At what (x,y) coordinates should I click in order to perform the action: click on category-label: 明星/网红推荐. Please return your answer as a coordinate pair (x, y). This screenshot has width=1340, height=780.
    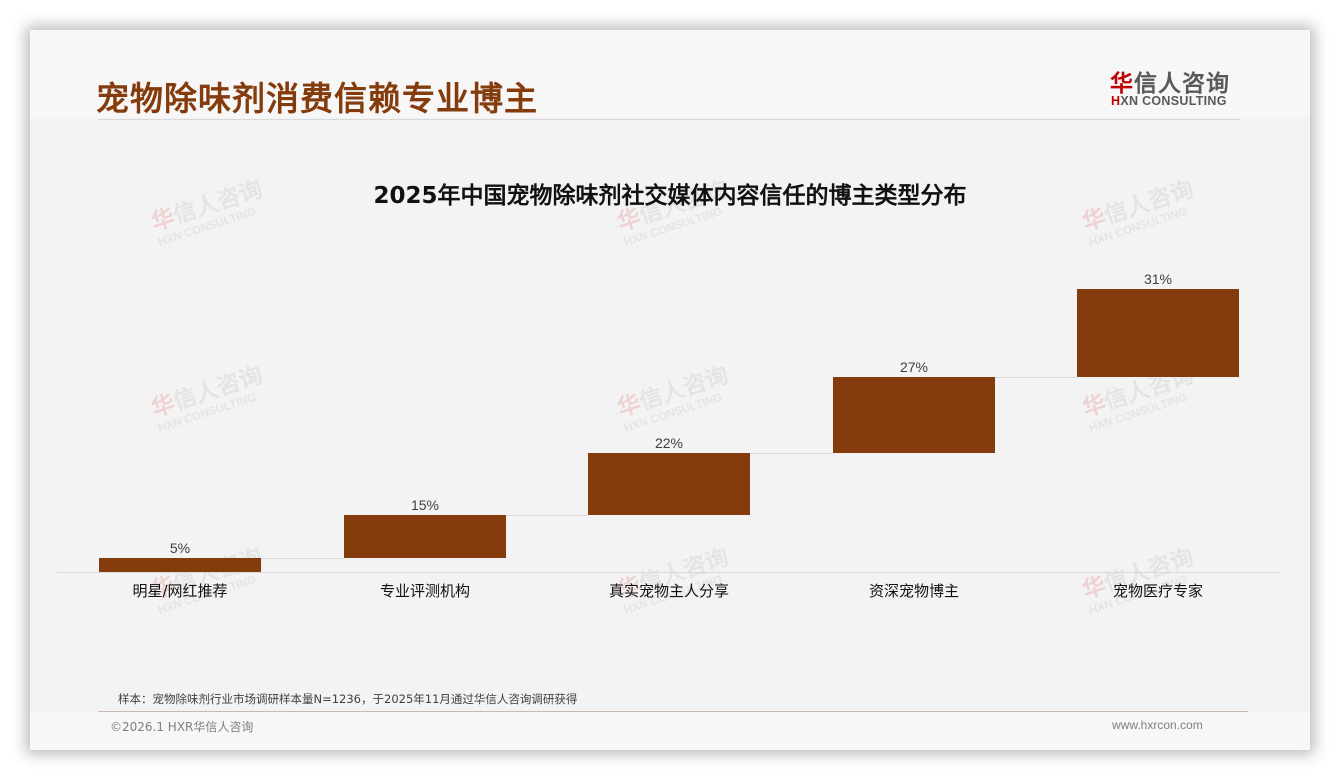
    Looking at the image, I should click on (180, 591).